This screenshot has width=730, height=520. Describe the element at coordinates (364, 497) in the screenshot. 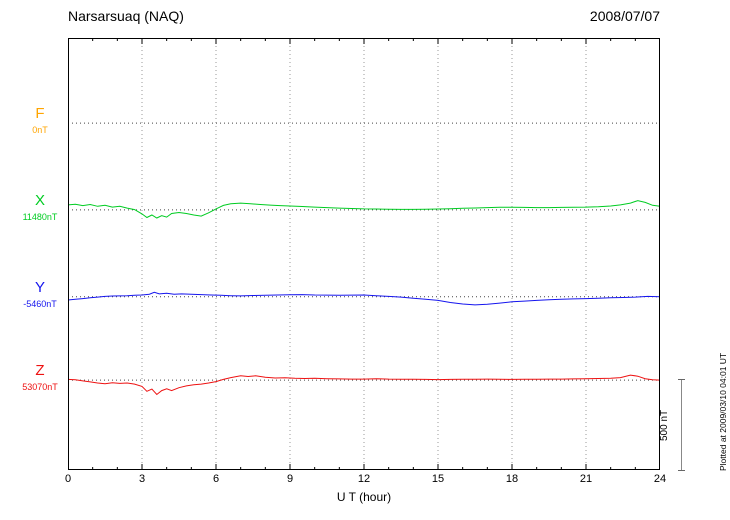

I see `x-axis-title: U T (hour)` at that location.